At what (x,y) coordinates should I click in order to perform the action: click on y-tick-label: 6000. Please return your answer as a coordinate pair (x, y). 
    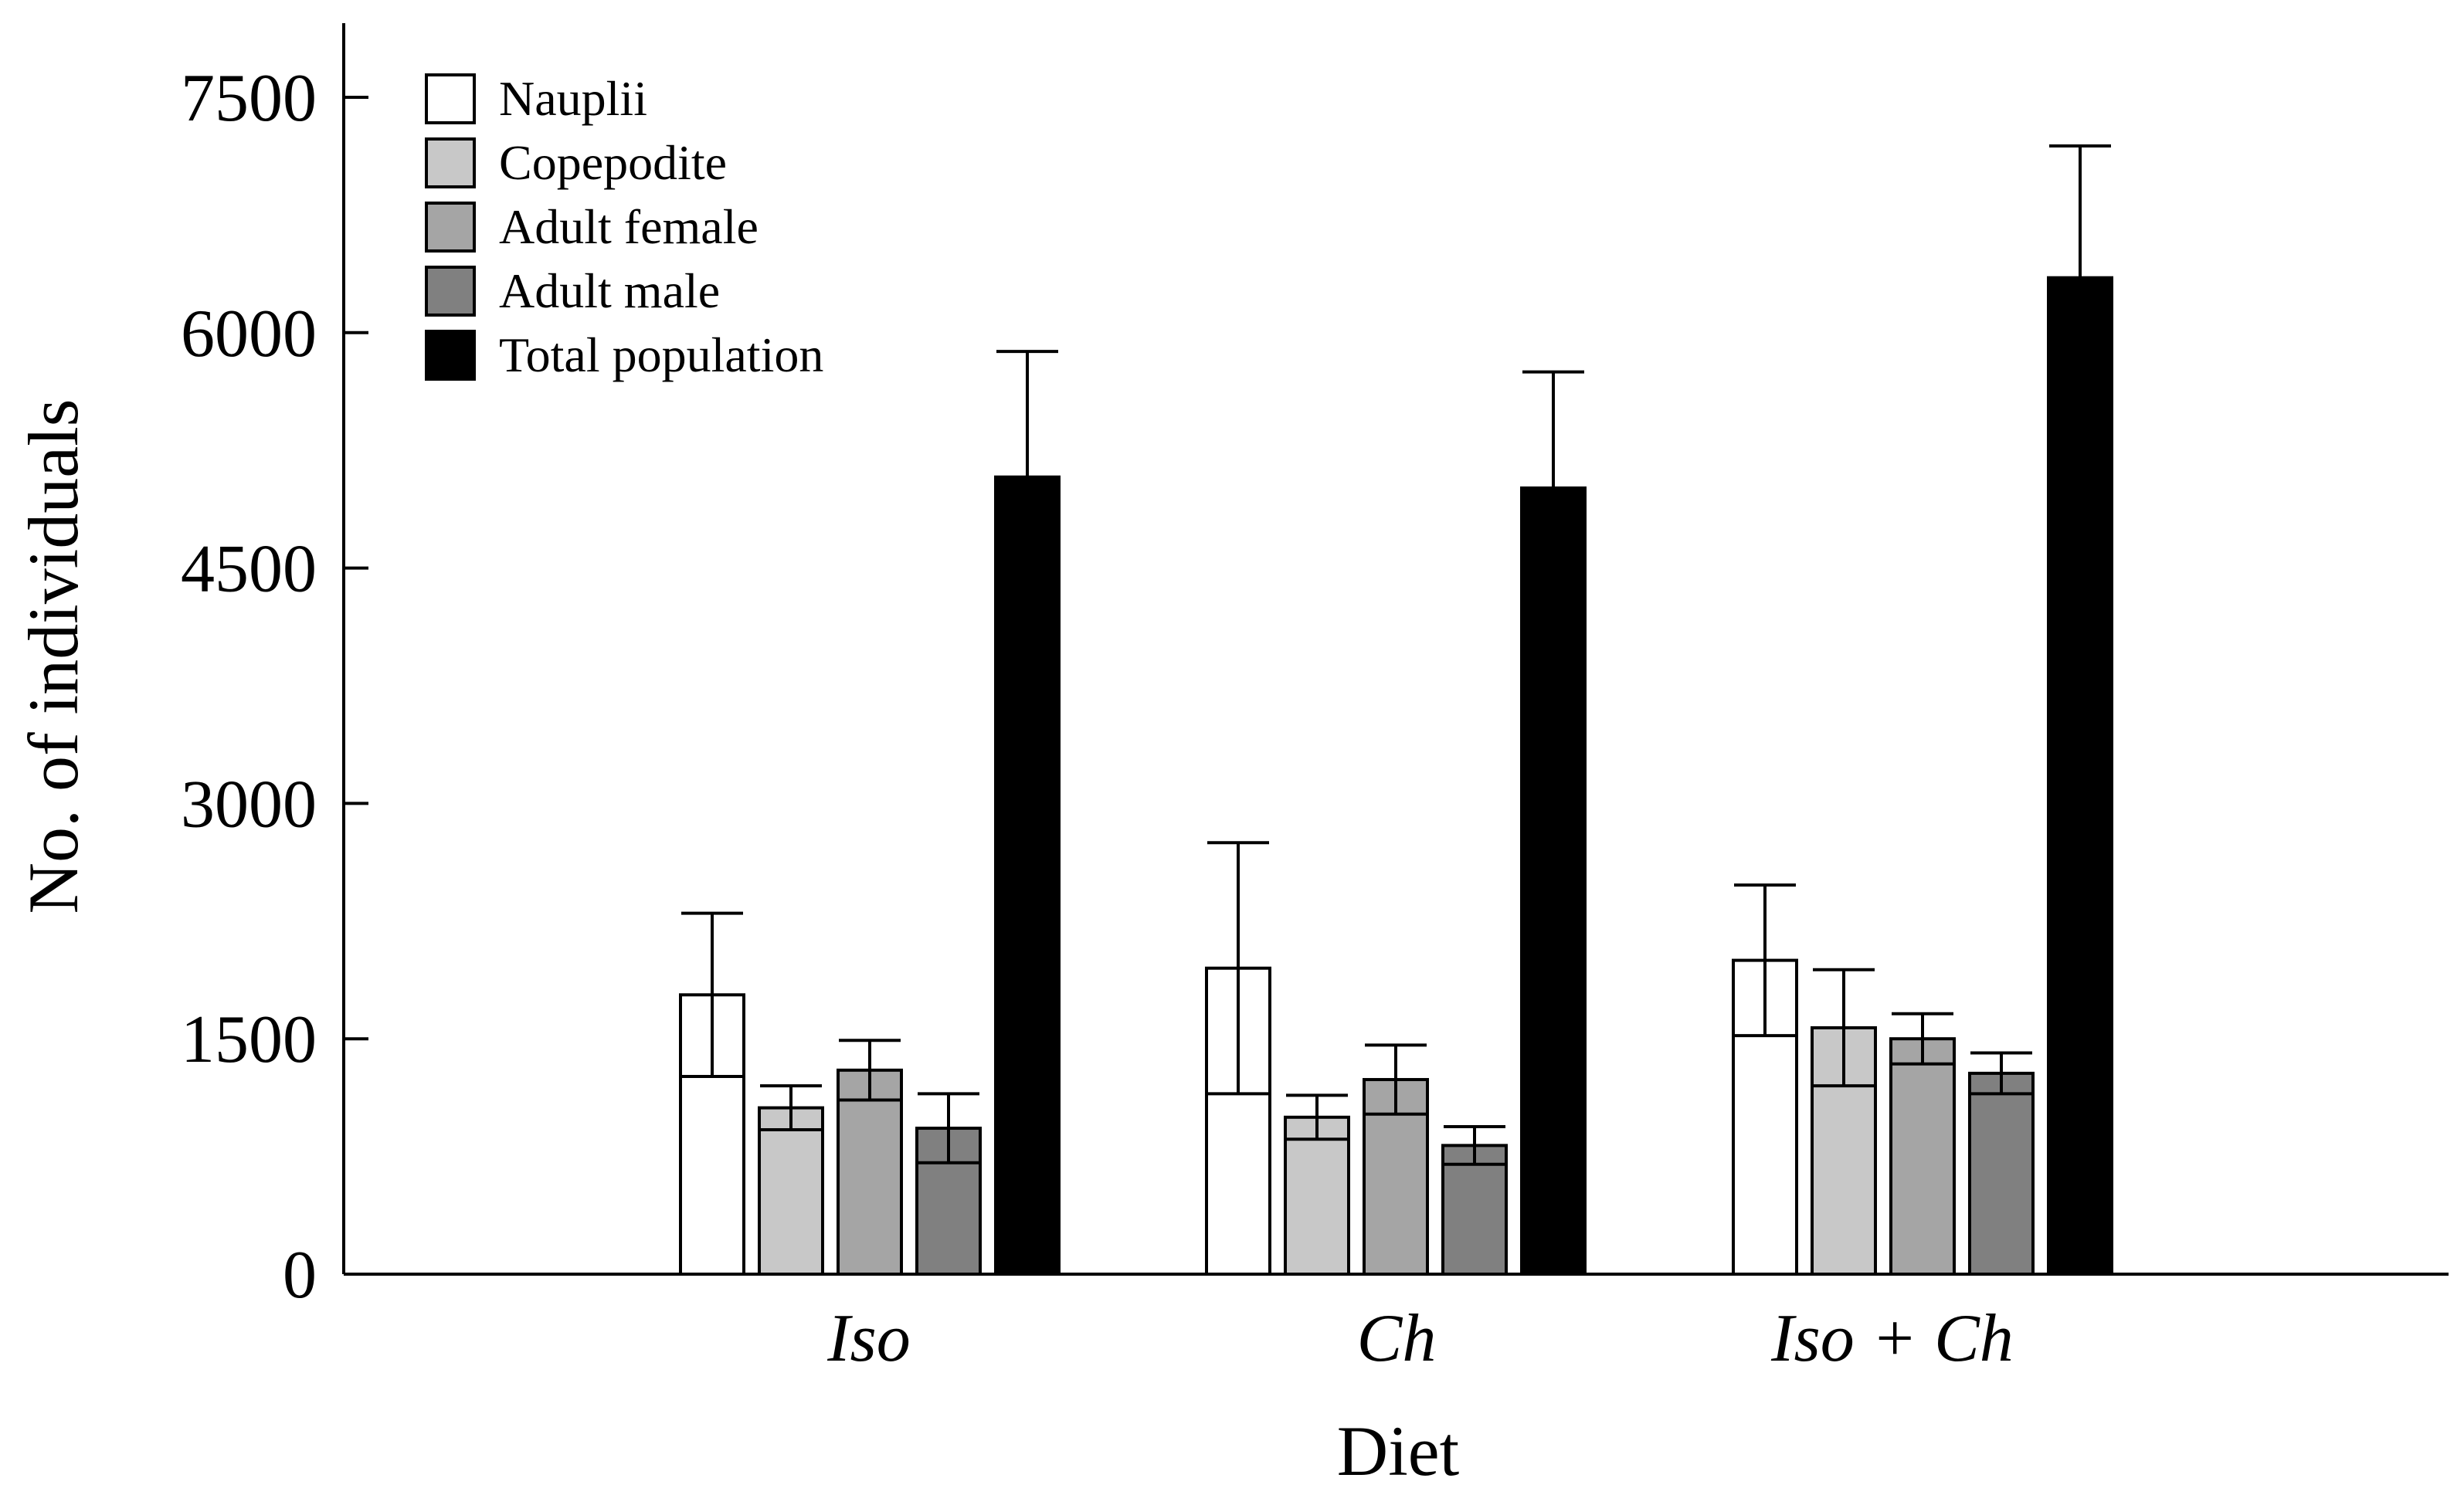
    Looking at the image, I should click on (249, 334).